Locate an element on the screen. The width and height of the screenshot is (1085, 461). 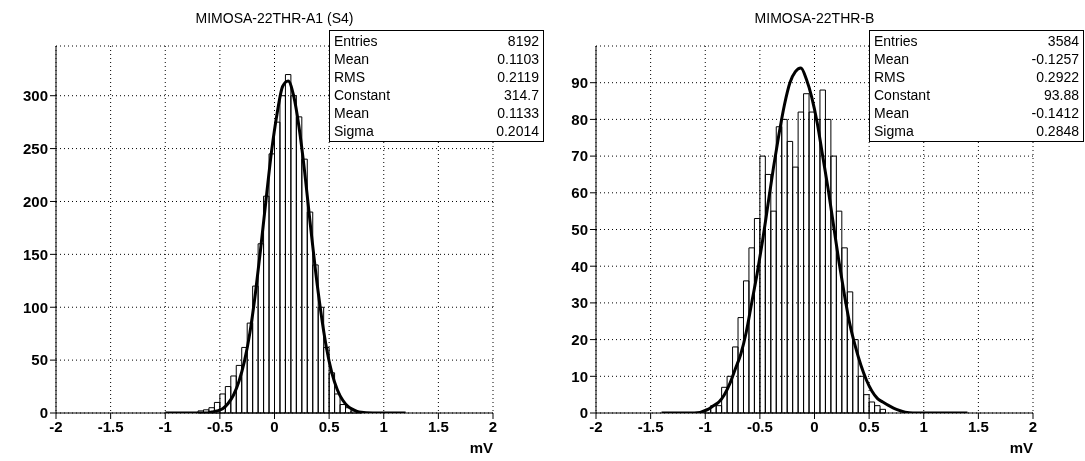
annotation: -0.1257 is located at coordinates (1055, 59).